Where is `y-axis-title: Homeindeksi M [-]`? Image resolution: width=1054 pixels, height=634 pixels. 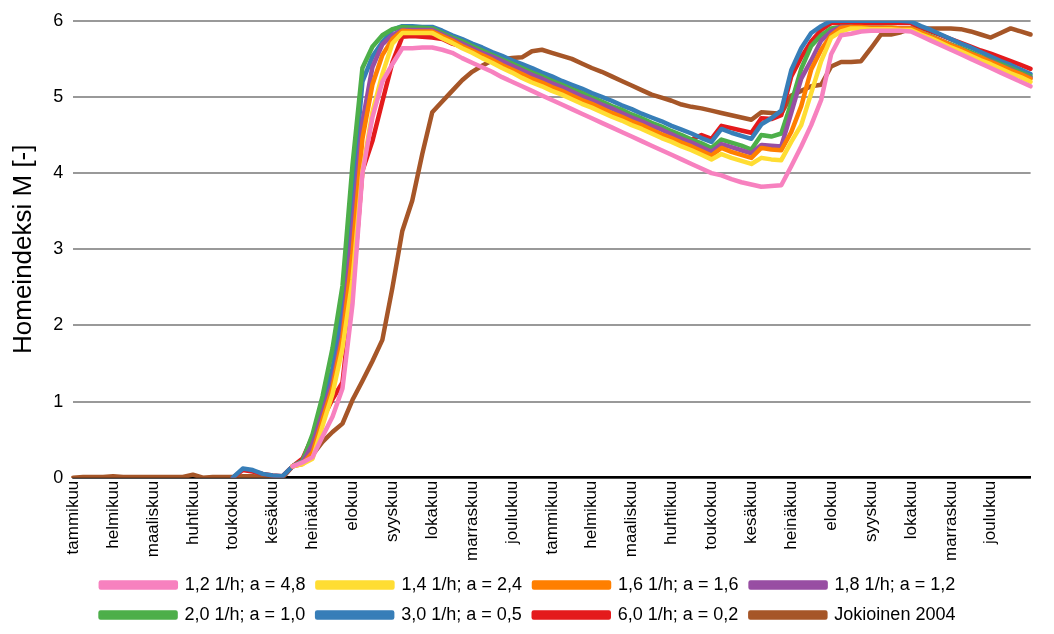
y-axis-title: Homeindeksi M [-] is located at coordinates (21, 249).